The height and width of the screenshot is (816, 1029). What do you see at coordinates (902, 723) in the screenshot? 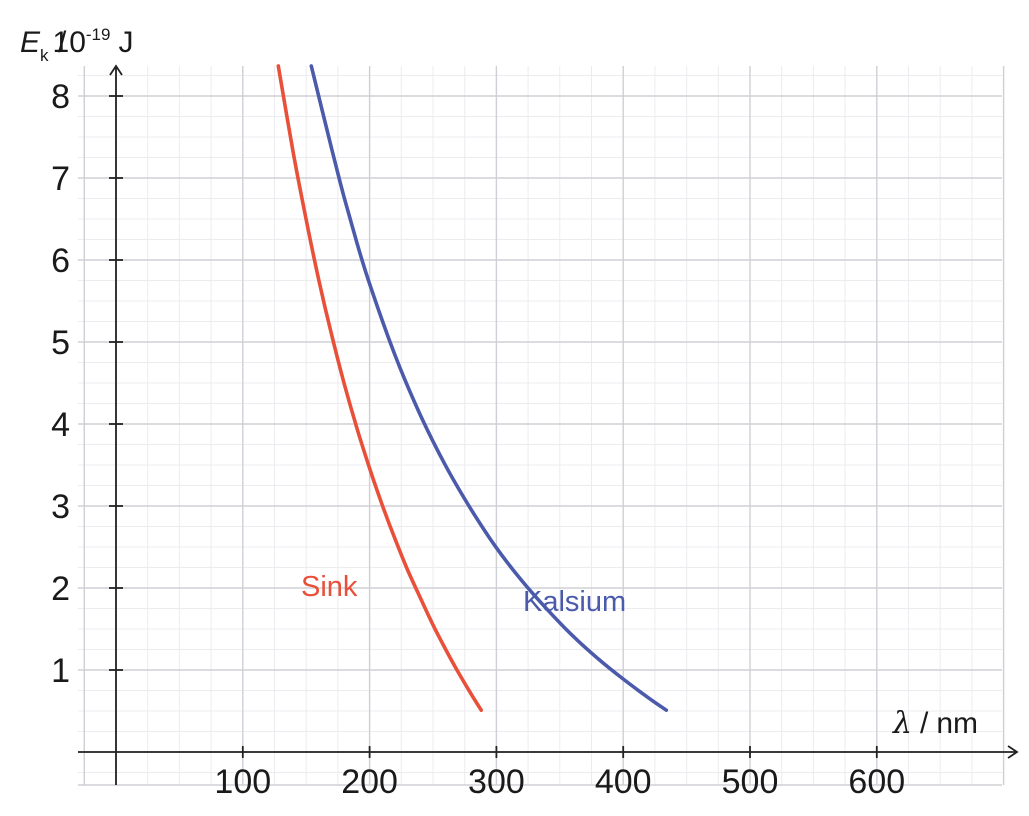
I see `x-axis-symbol: λ` at bounding box center [902, 723].